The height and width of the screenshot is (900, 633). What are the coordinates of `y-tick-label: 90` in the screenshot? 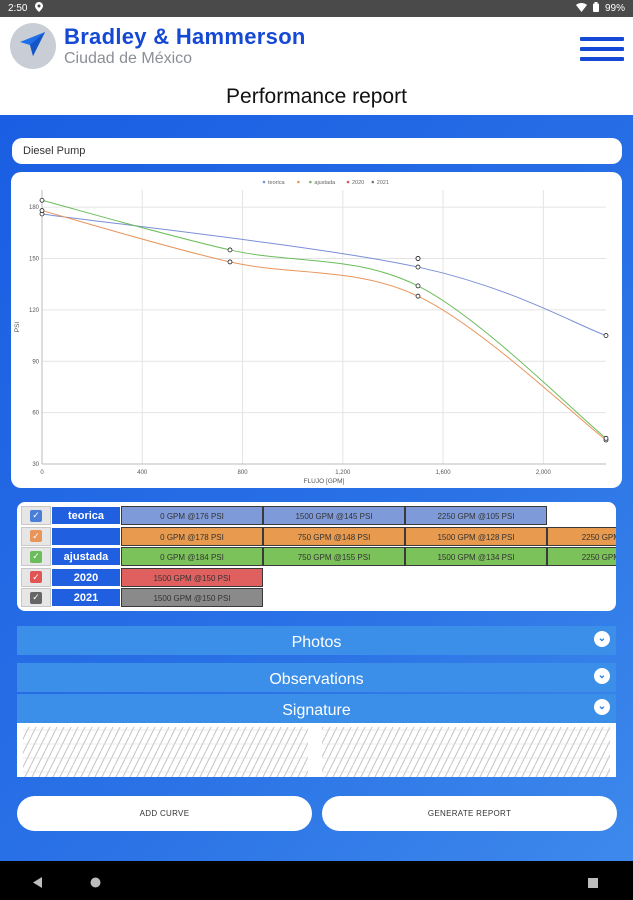 It's located at (35, 362).